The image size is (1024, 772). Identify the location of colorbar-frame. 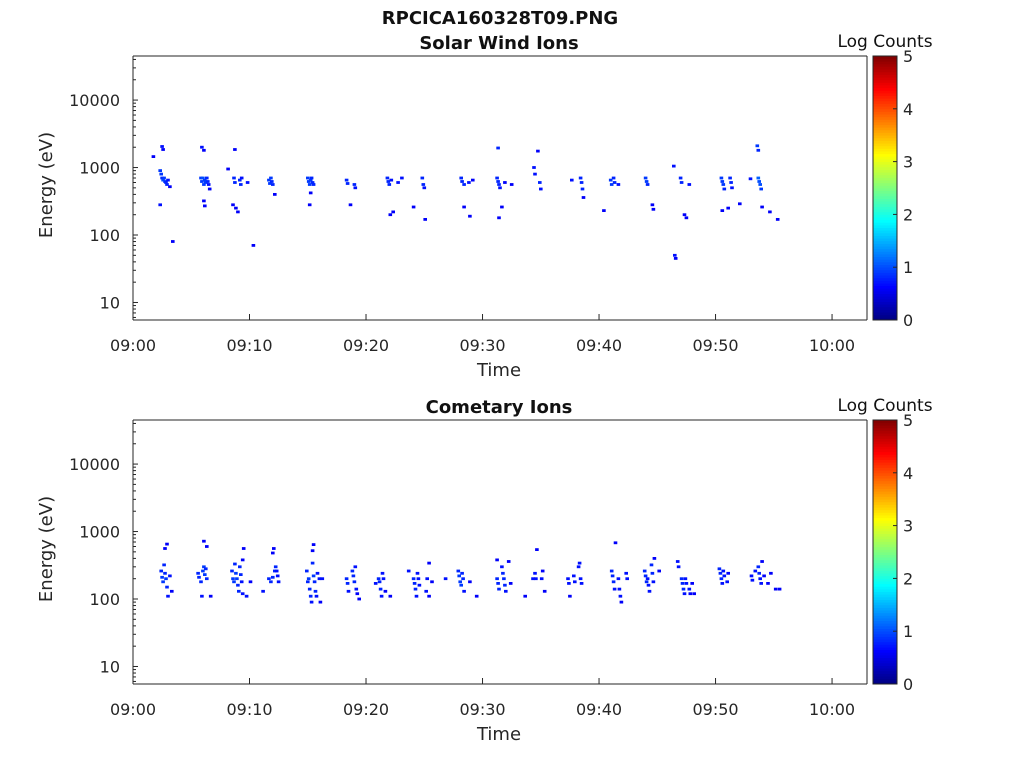
(885, 188).